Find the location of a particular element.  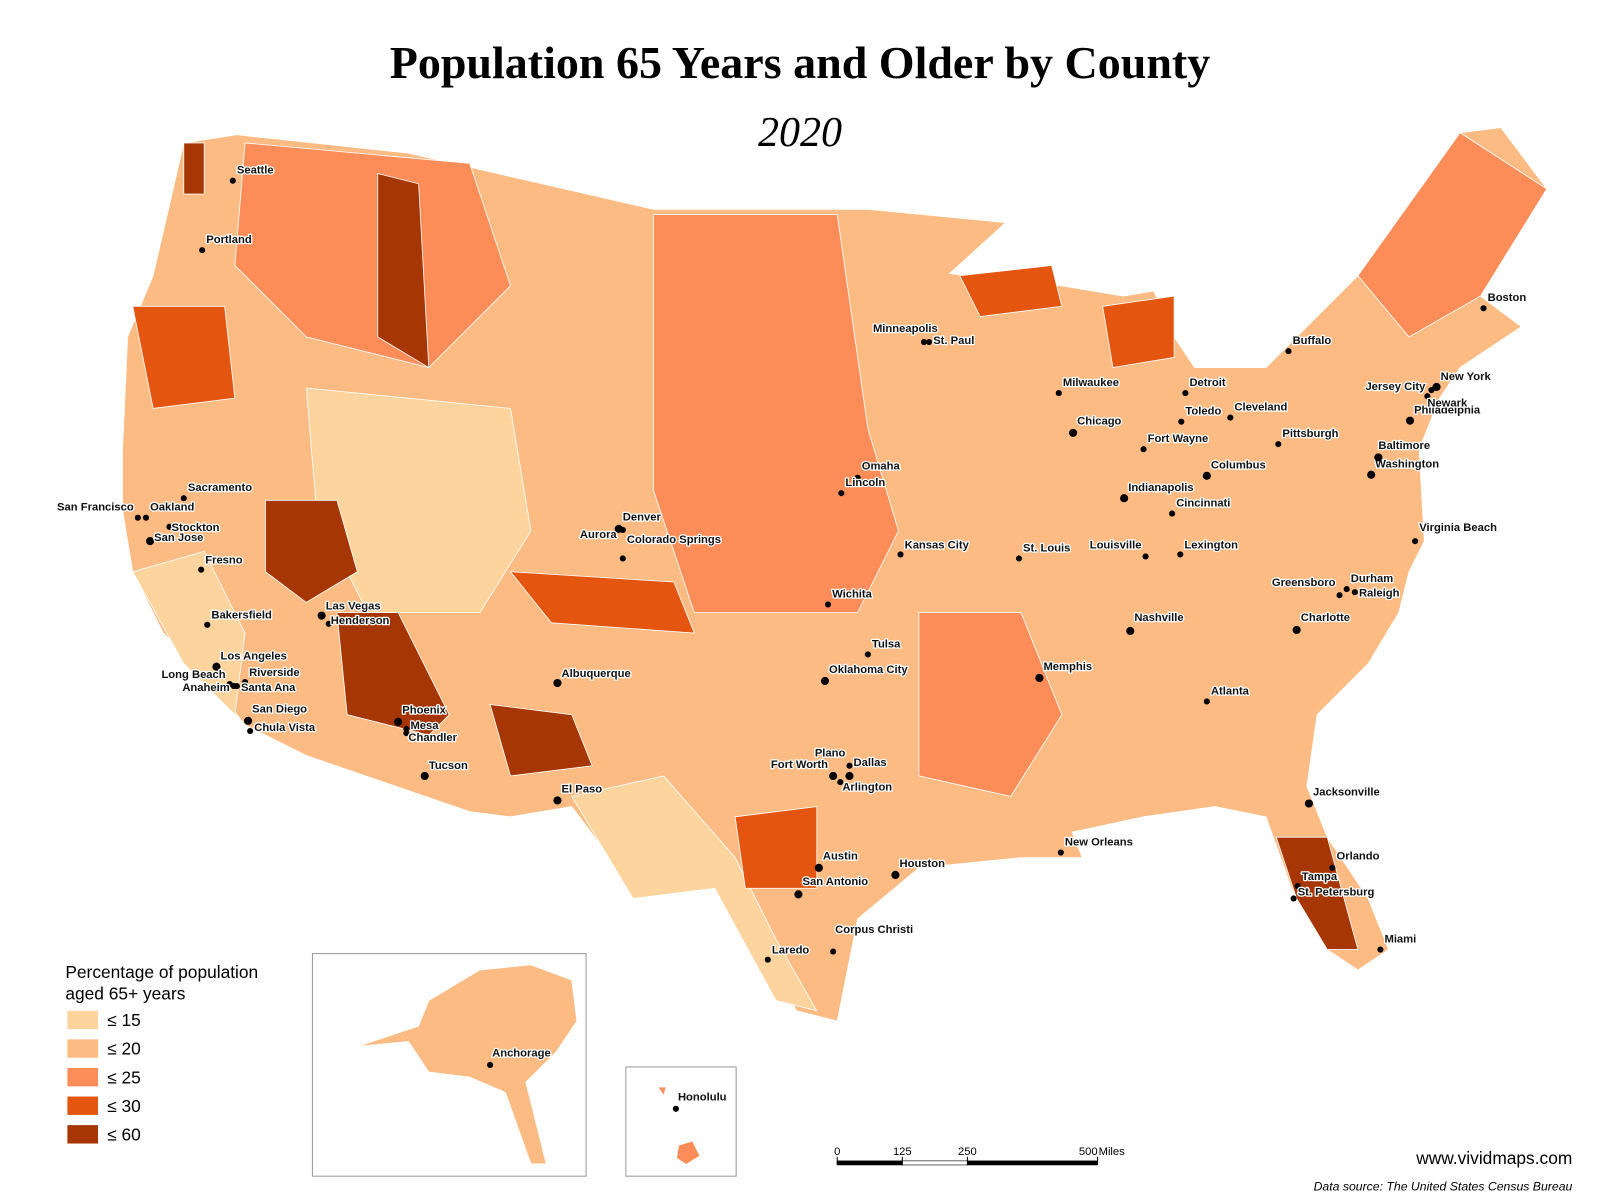

city-label: Virginia Beach is located at coordinates (1458, 528).